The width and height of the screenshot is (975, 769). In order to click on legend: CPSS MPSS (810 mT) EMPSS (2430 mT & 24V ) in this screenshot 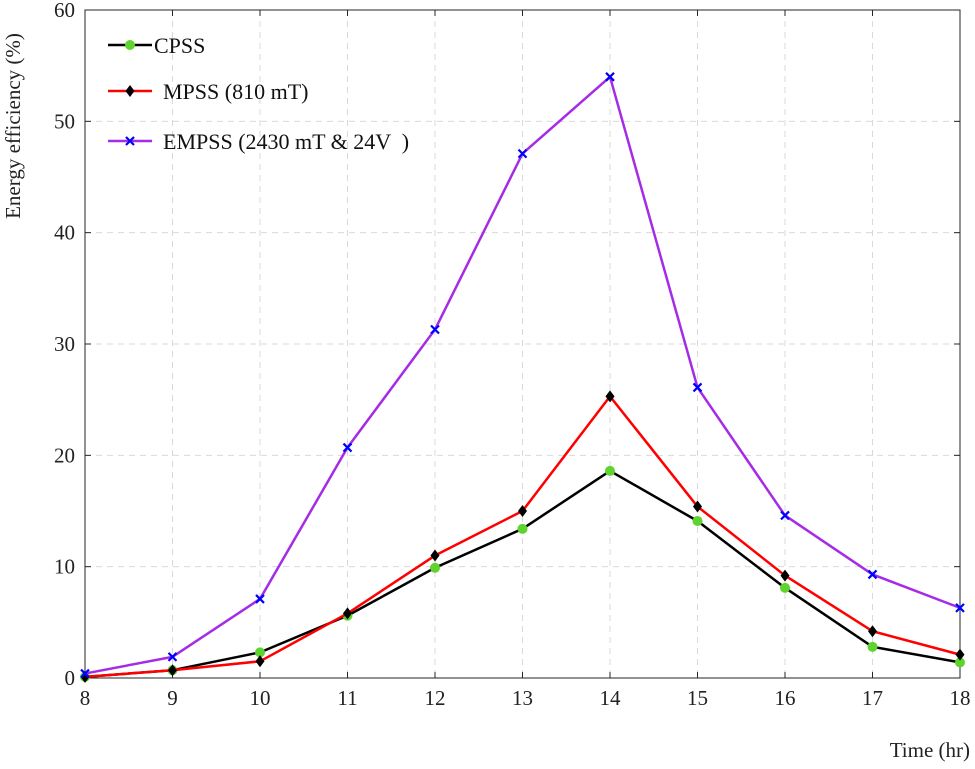, I will do `click(258, 93)`.